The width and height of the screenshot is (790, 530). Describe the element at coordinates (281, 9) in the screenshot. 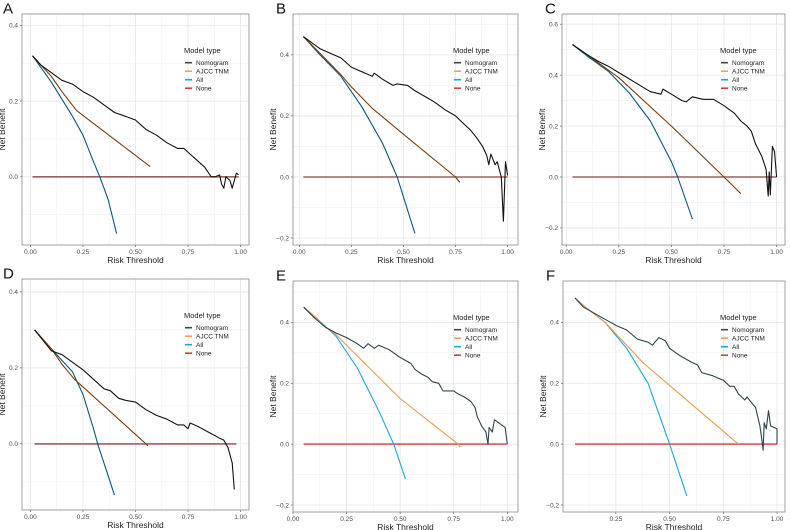

I see `panel-letter: B` at that location.